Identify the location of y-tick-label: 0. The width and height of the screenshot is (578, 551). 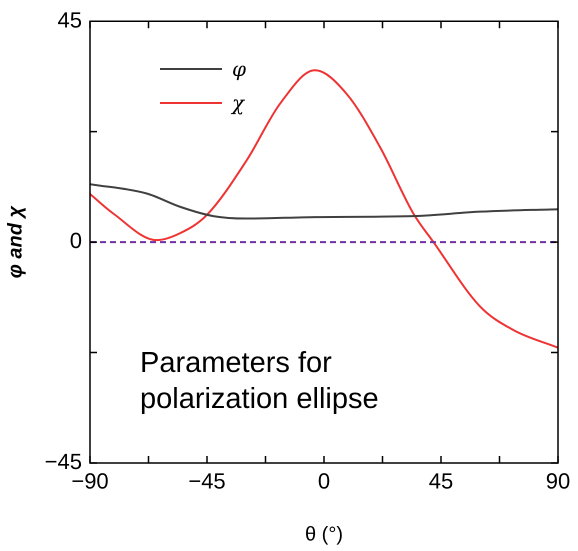
(76, 241).